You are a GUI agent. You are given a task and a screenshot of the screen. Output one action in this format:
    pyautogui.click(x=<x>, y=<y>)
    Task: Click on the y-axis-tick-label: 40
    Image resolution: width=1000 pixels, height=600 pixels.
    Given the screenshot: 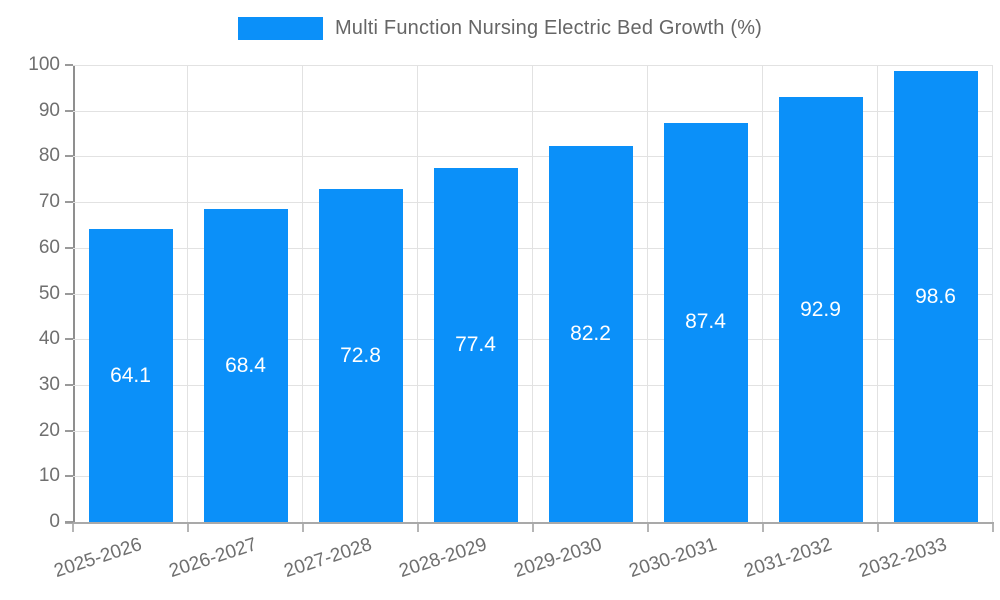 What is the action you would take?
    pyautogui.click(x=49, y=339)
    